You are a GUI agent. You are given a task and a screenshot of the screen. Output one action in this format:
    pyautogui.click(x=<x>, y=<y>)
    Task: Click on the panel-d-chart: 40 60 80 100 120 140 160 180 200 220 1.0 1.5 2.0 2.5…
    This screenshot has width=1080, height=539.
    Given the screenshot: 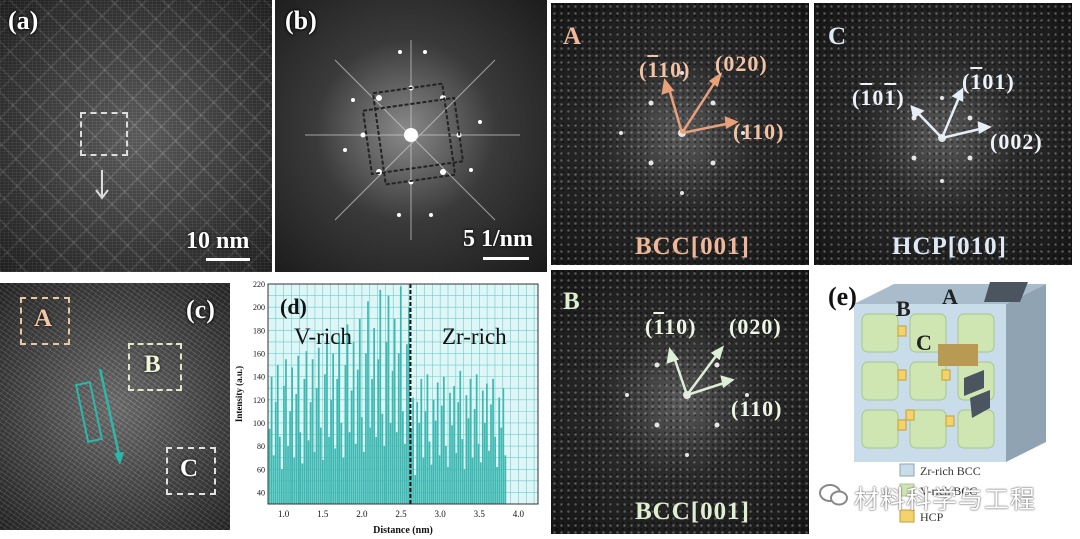 What is the action you would take?
    pyautogui.click(x=389, y=407)
    